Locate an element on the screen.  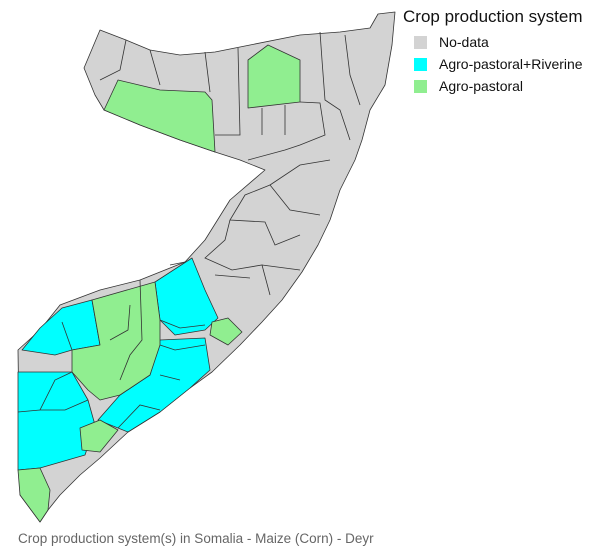
legend-swatch-agro-pastoral is located at coordinates (420, 86).